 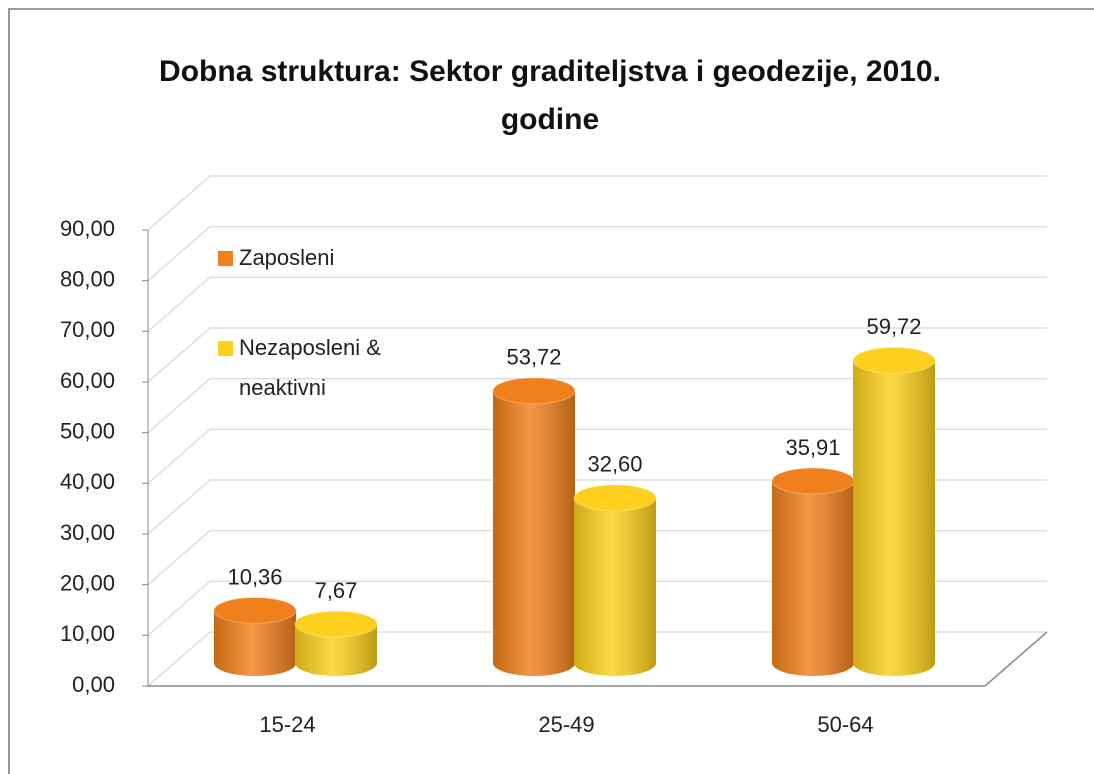 I want to click on y-tick-label: 30,00, so click(x=87, y=532).